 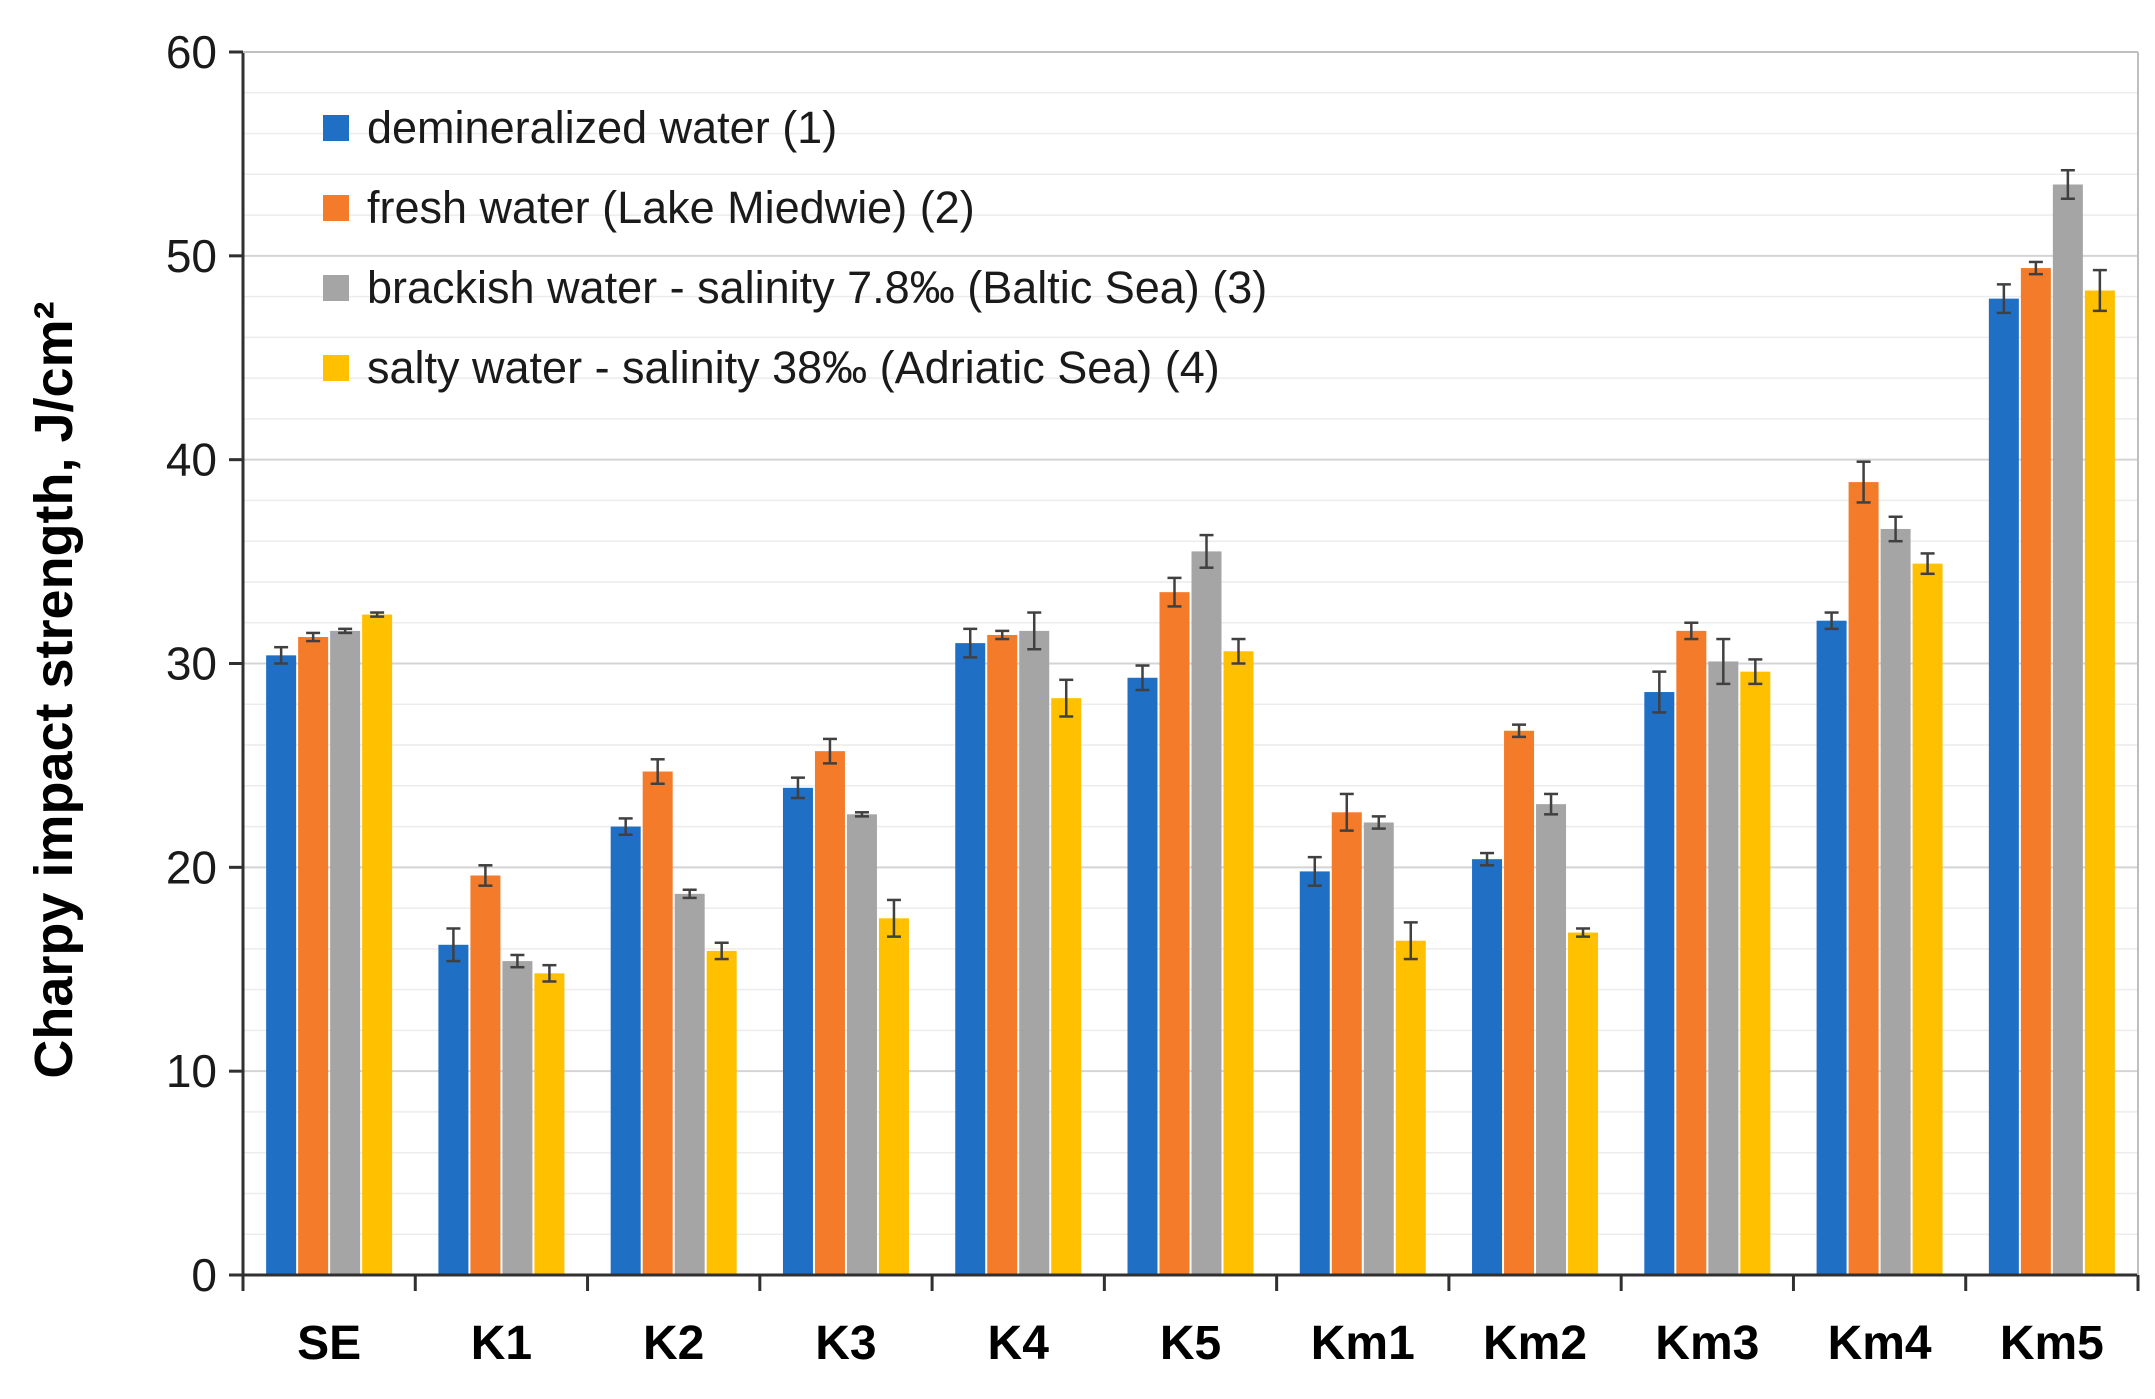 I want to click on x-tick-label-k5: K5, so click(x=1190, y=1343).